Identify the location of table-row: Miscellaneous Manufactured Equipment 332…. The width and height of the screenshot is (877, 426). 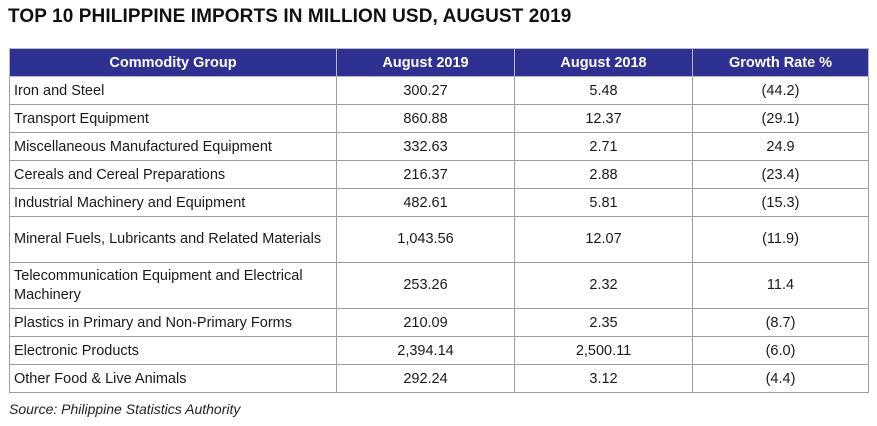
(439, 146).